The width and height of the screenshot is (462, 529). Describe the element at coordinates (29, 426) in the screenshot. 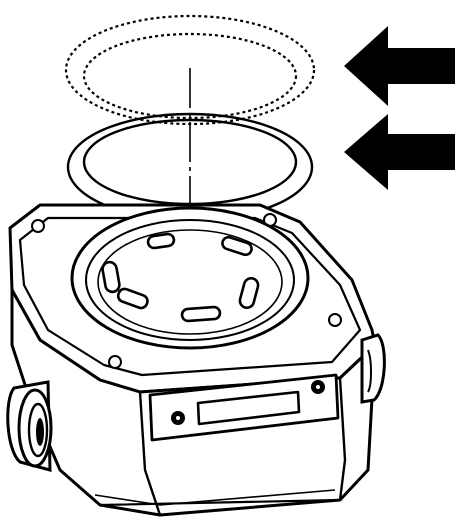

I see `side-port-fitting` at that location.